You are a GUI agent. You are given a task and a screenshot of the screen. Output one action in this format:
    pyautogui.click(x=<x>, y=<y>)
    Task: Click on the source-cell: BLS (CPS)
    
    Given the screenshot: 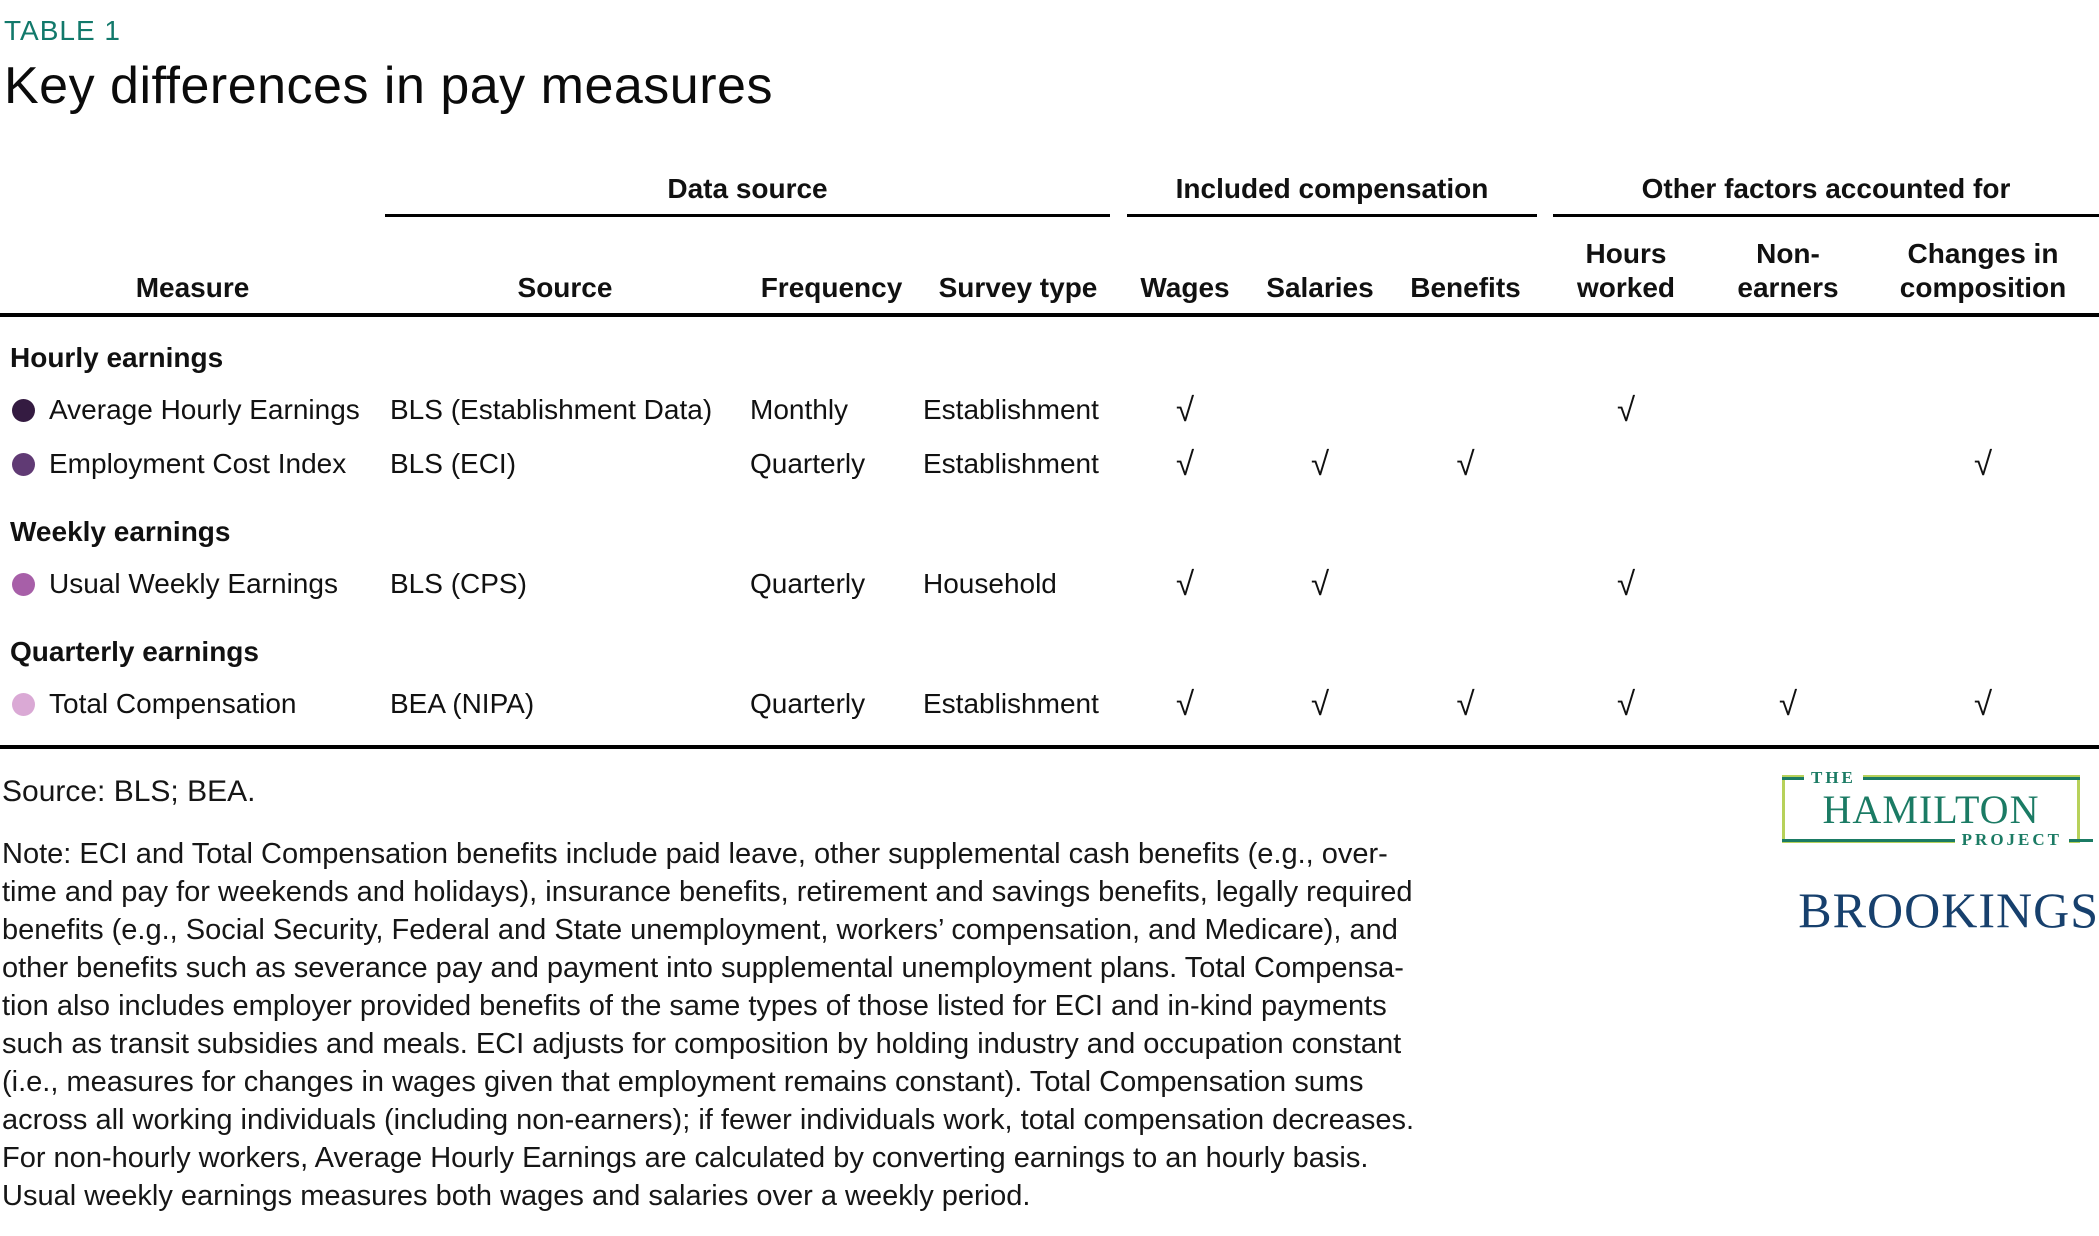 What is the action you would take?
    pyautogui.click(x=458, y=583)
    